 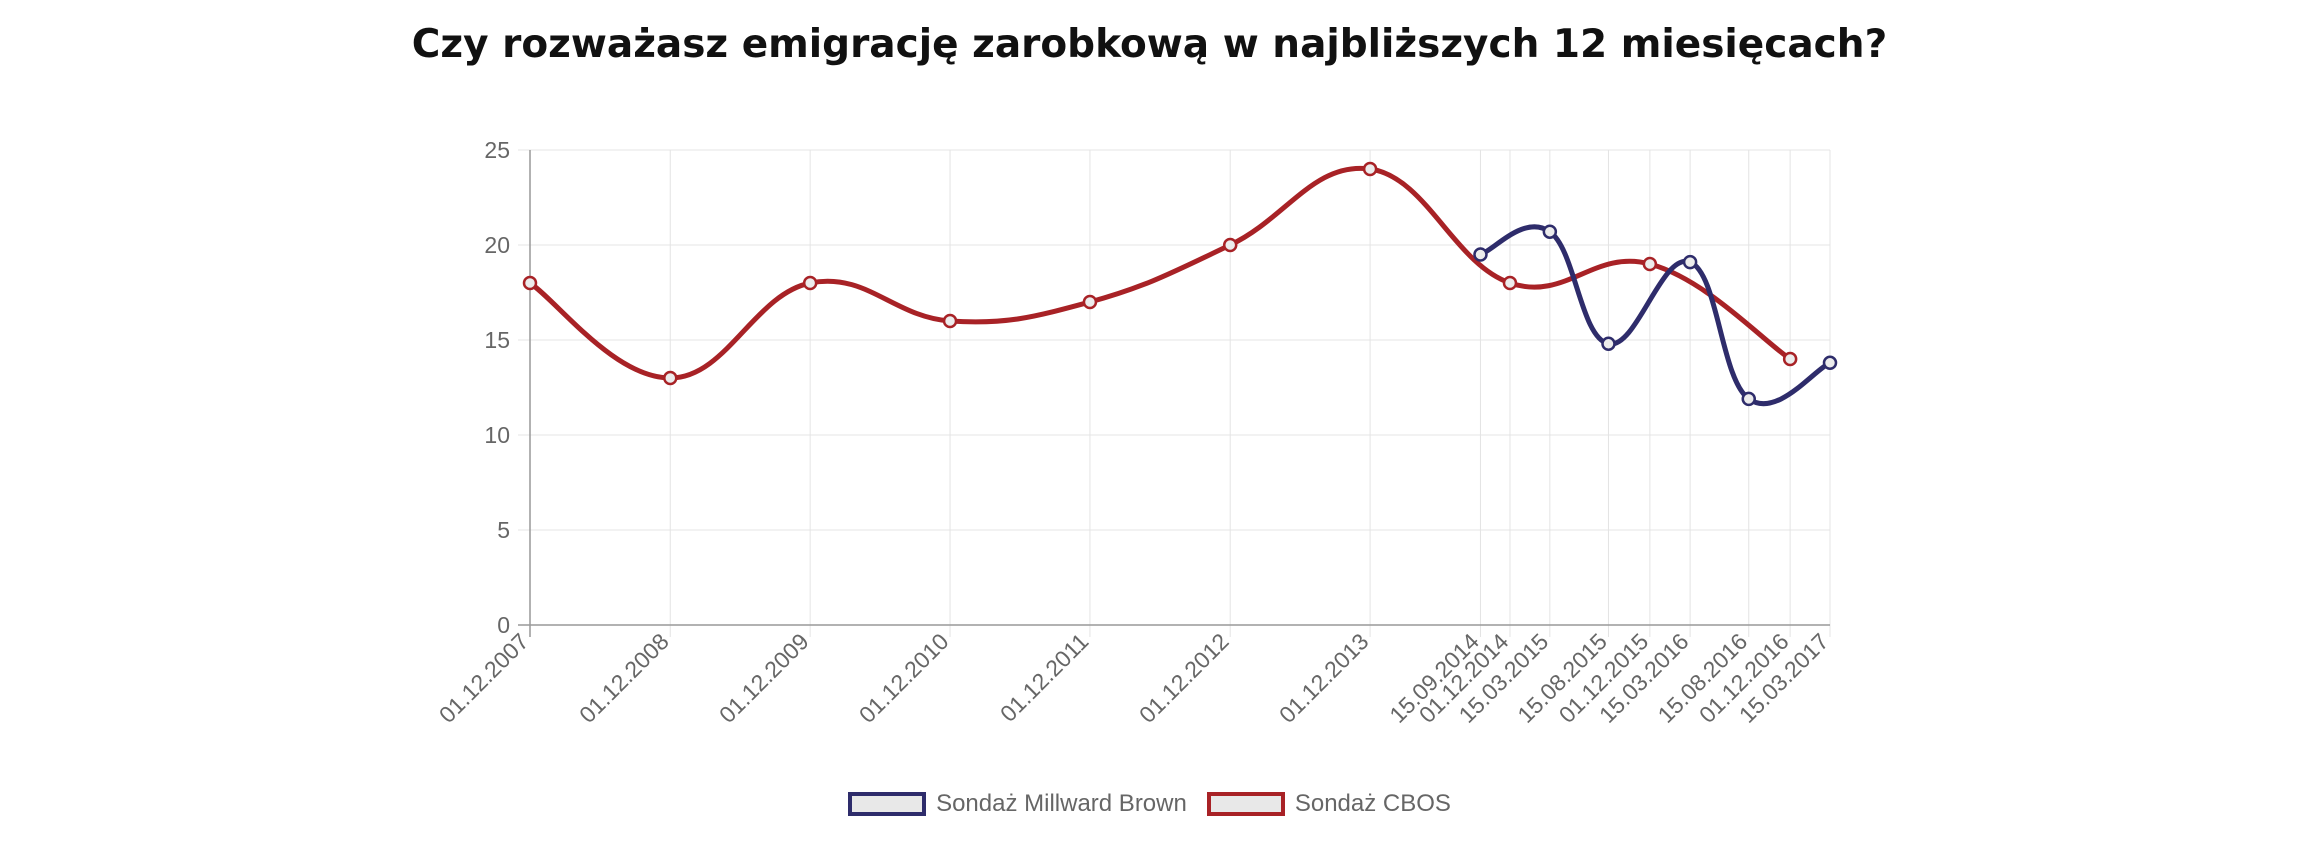 I want to click on legend-item-millward-brown: Sondaż Millward Brown, so click(x=1017, y=804).